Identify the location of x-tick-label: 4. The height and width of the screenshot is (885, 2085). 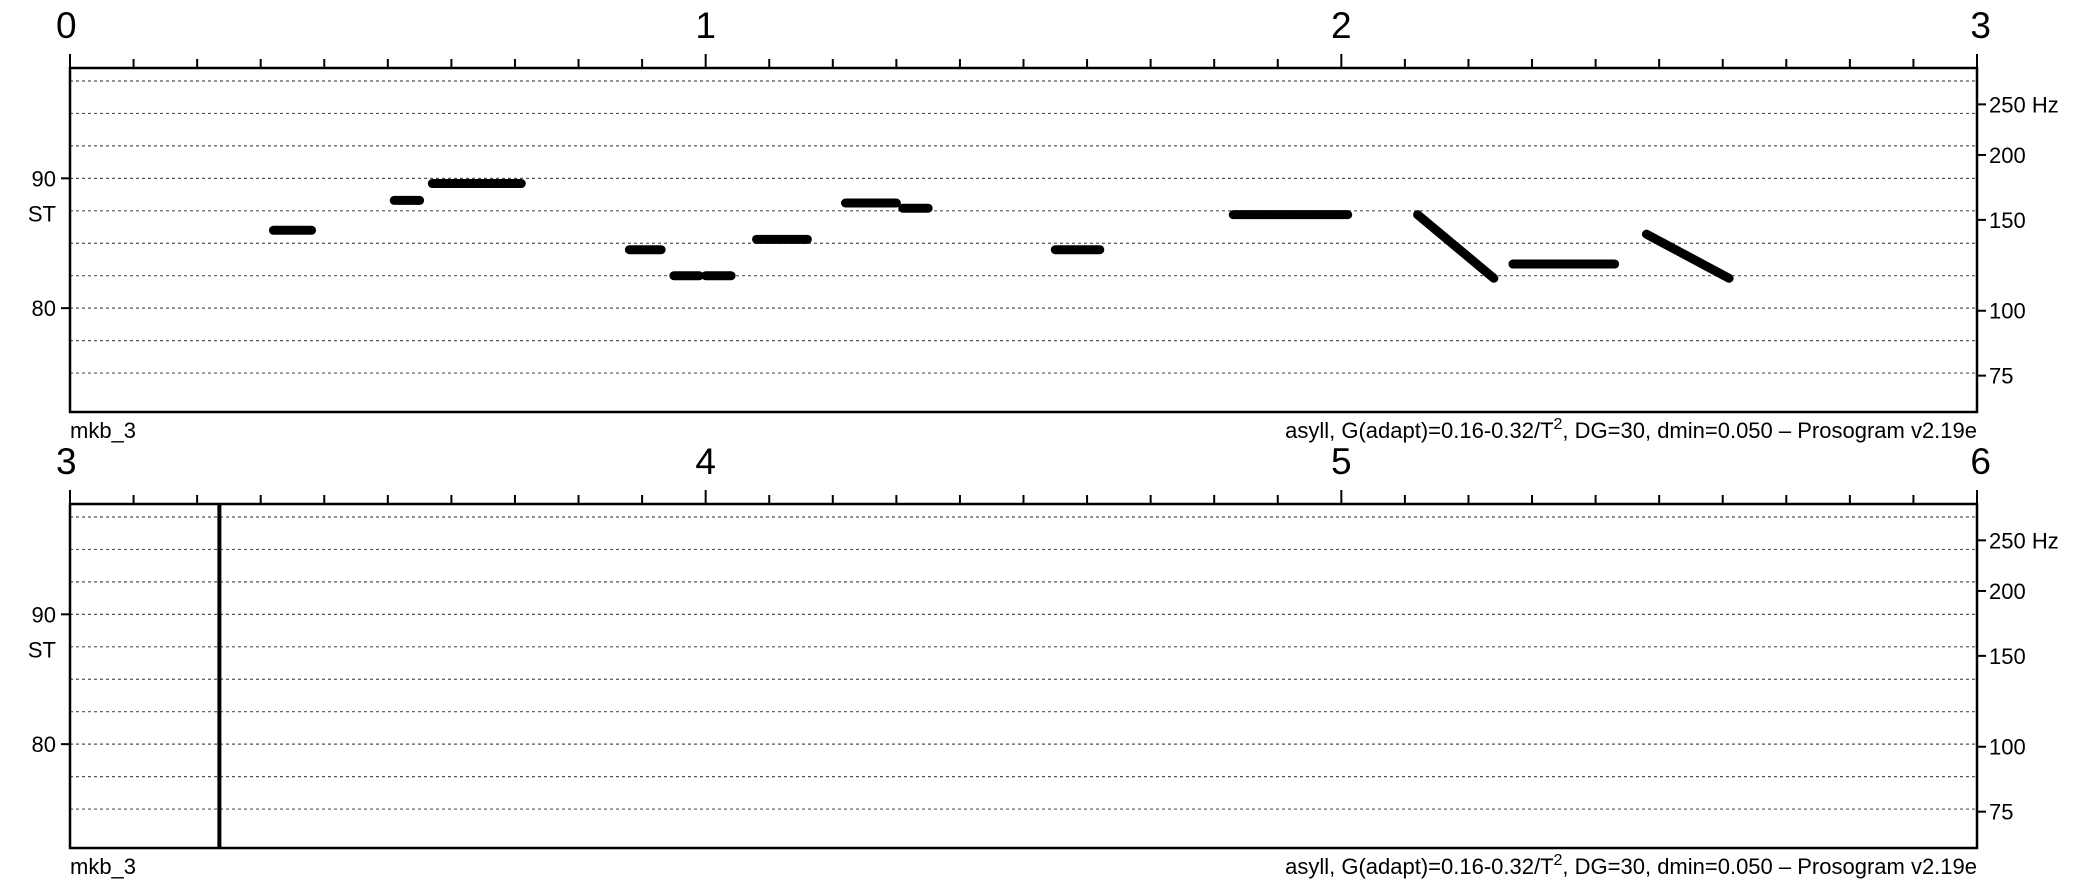
(705, 461).